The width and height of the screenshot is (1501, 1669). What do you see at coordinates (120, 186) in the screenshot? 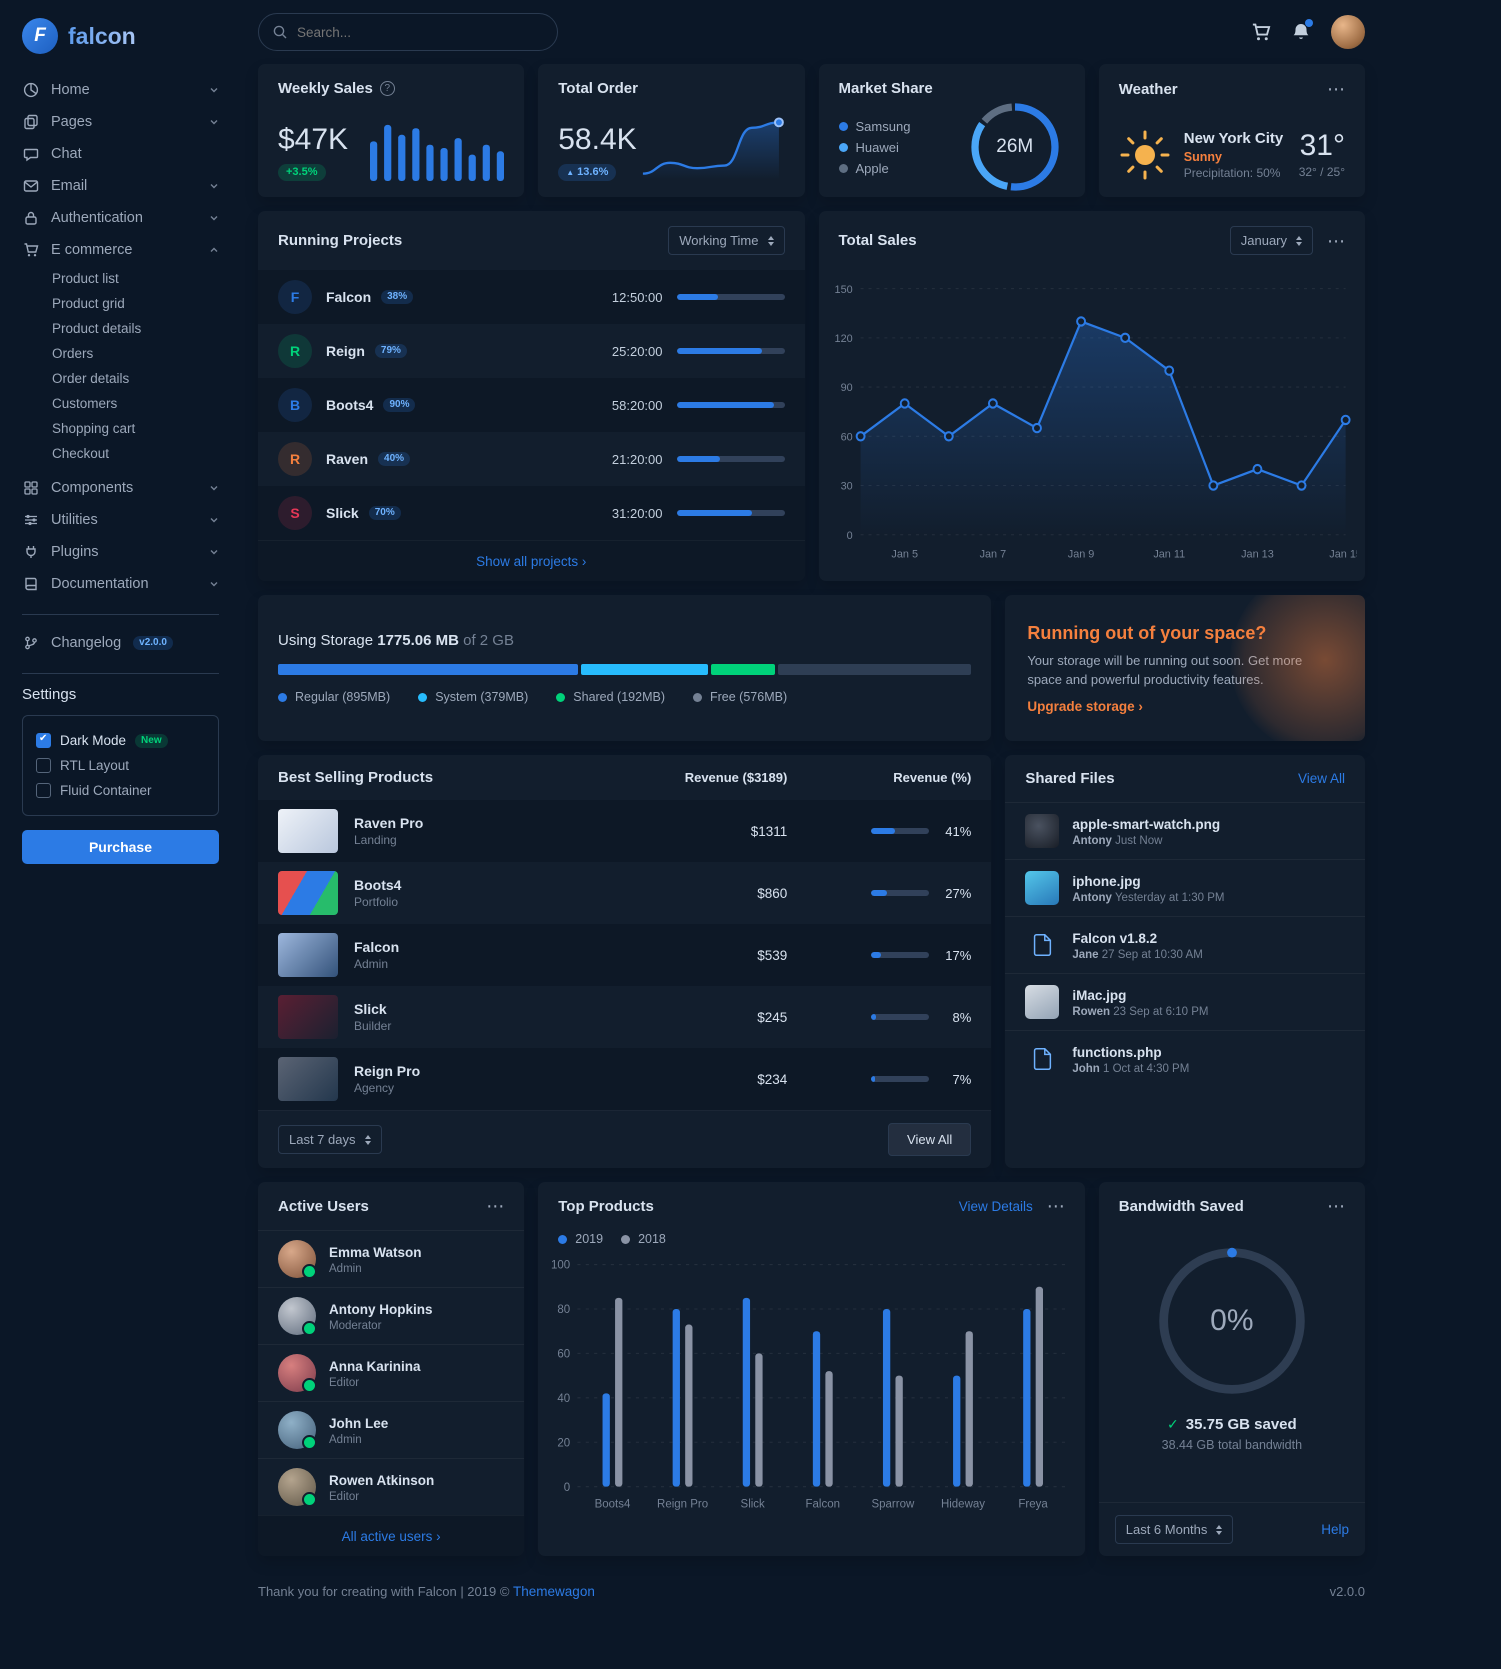
I see `sidebar-item-email: Email` at bounding box center [120, 186].